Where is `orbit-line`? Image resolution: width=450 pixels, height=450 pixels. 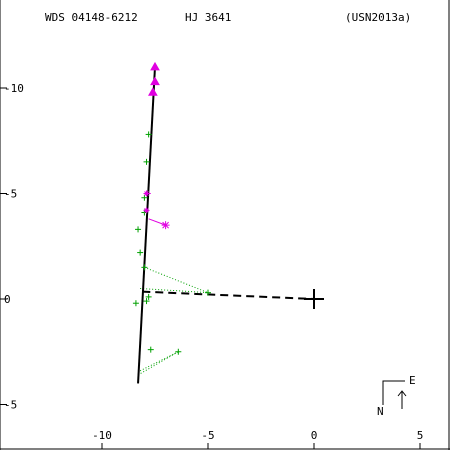 orbit-line is located at coordinates (146, 225).